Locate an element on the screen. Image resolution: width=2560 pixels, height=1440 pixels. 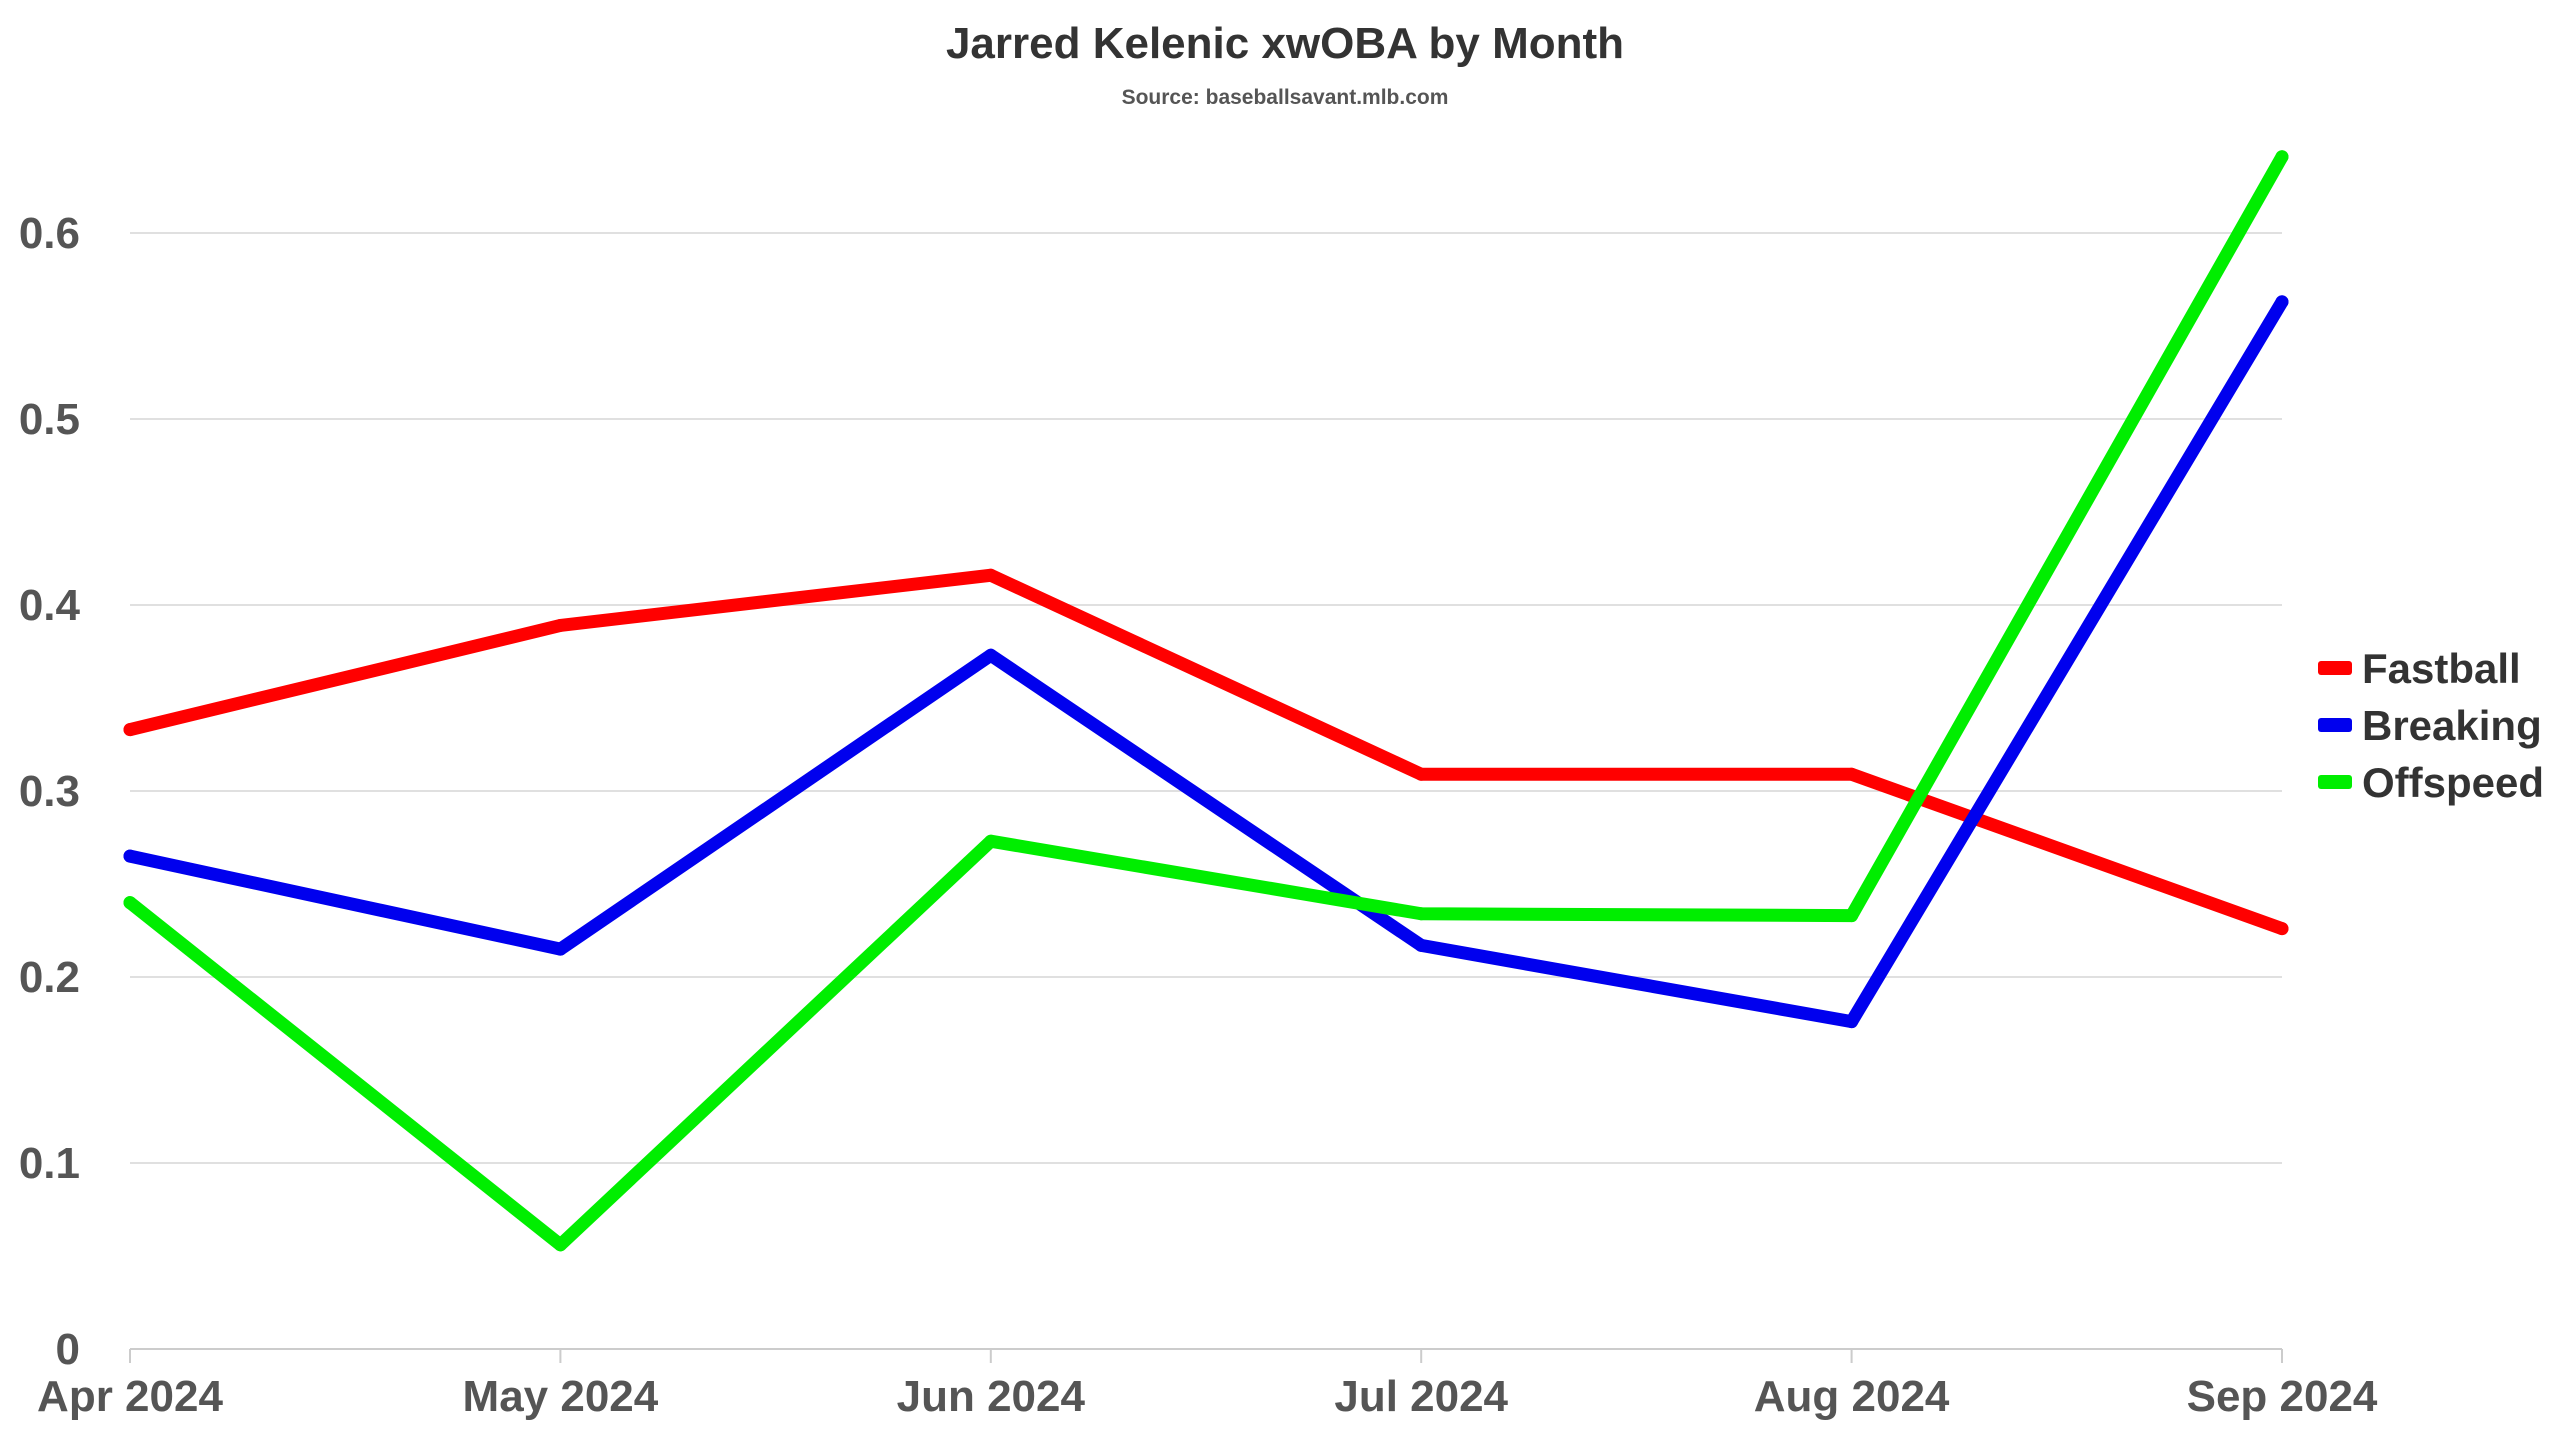
legend: Fastball Breaking Offspeed is located at coordinates (2431, 725).